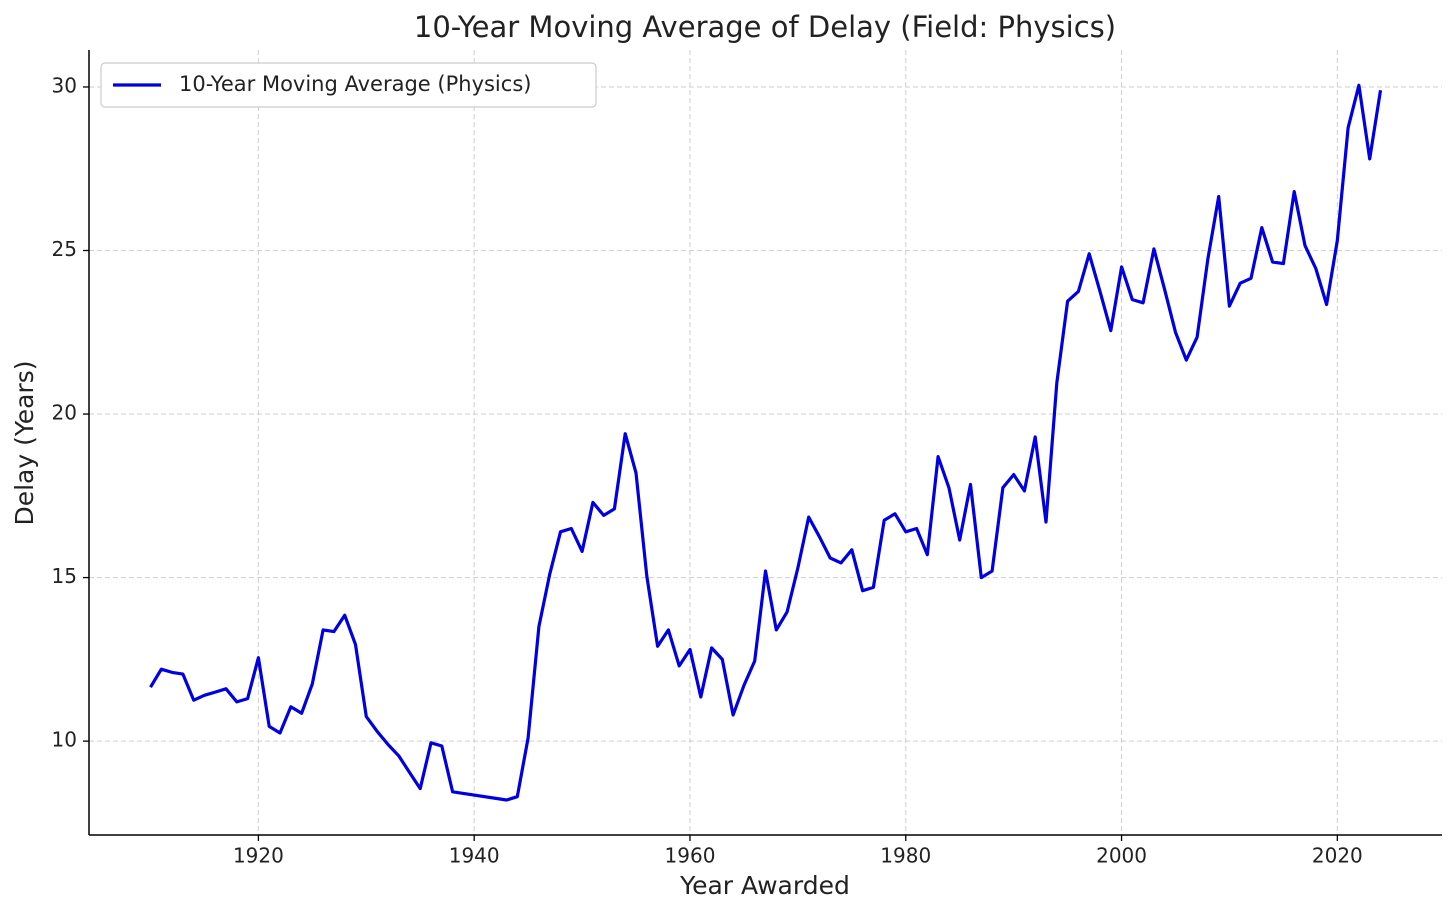 This screenshot has height=921, width=1456. What do you see at coordinates (258, 856) in the screenshot?
I see `x-tick-label: 1920` at bounding box center [258, 856].